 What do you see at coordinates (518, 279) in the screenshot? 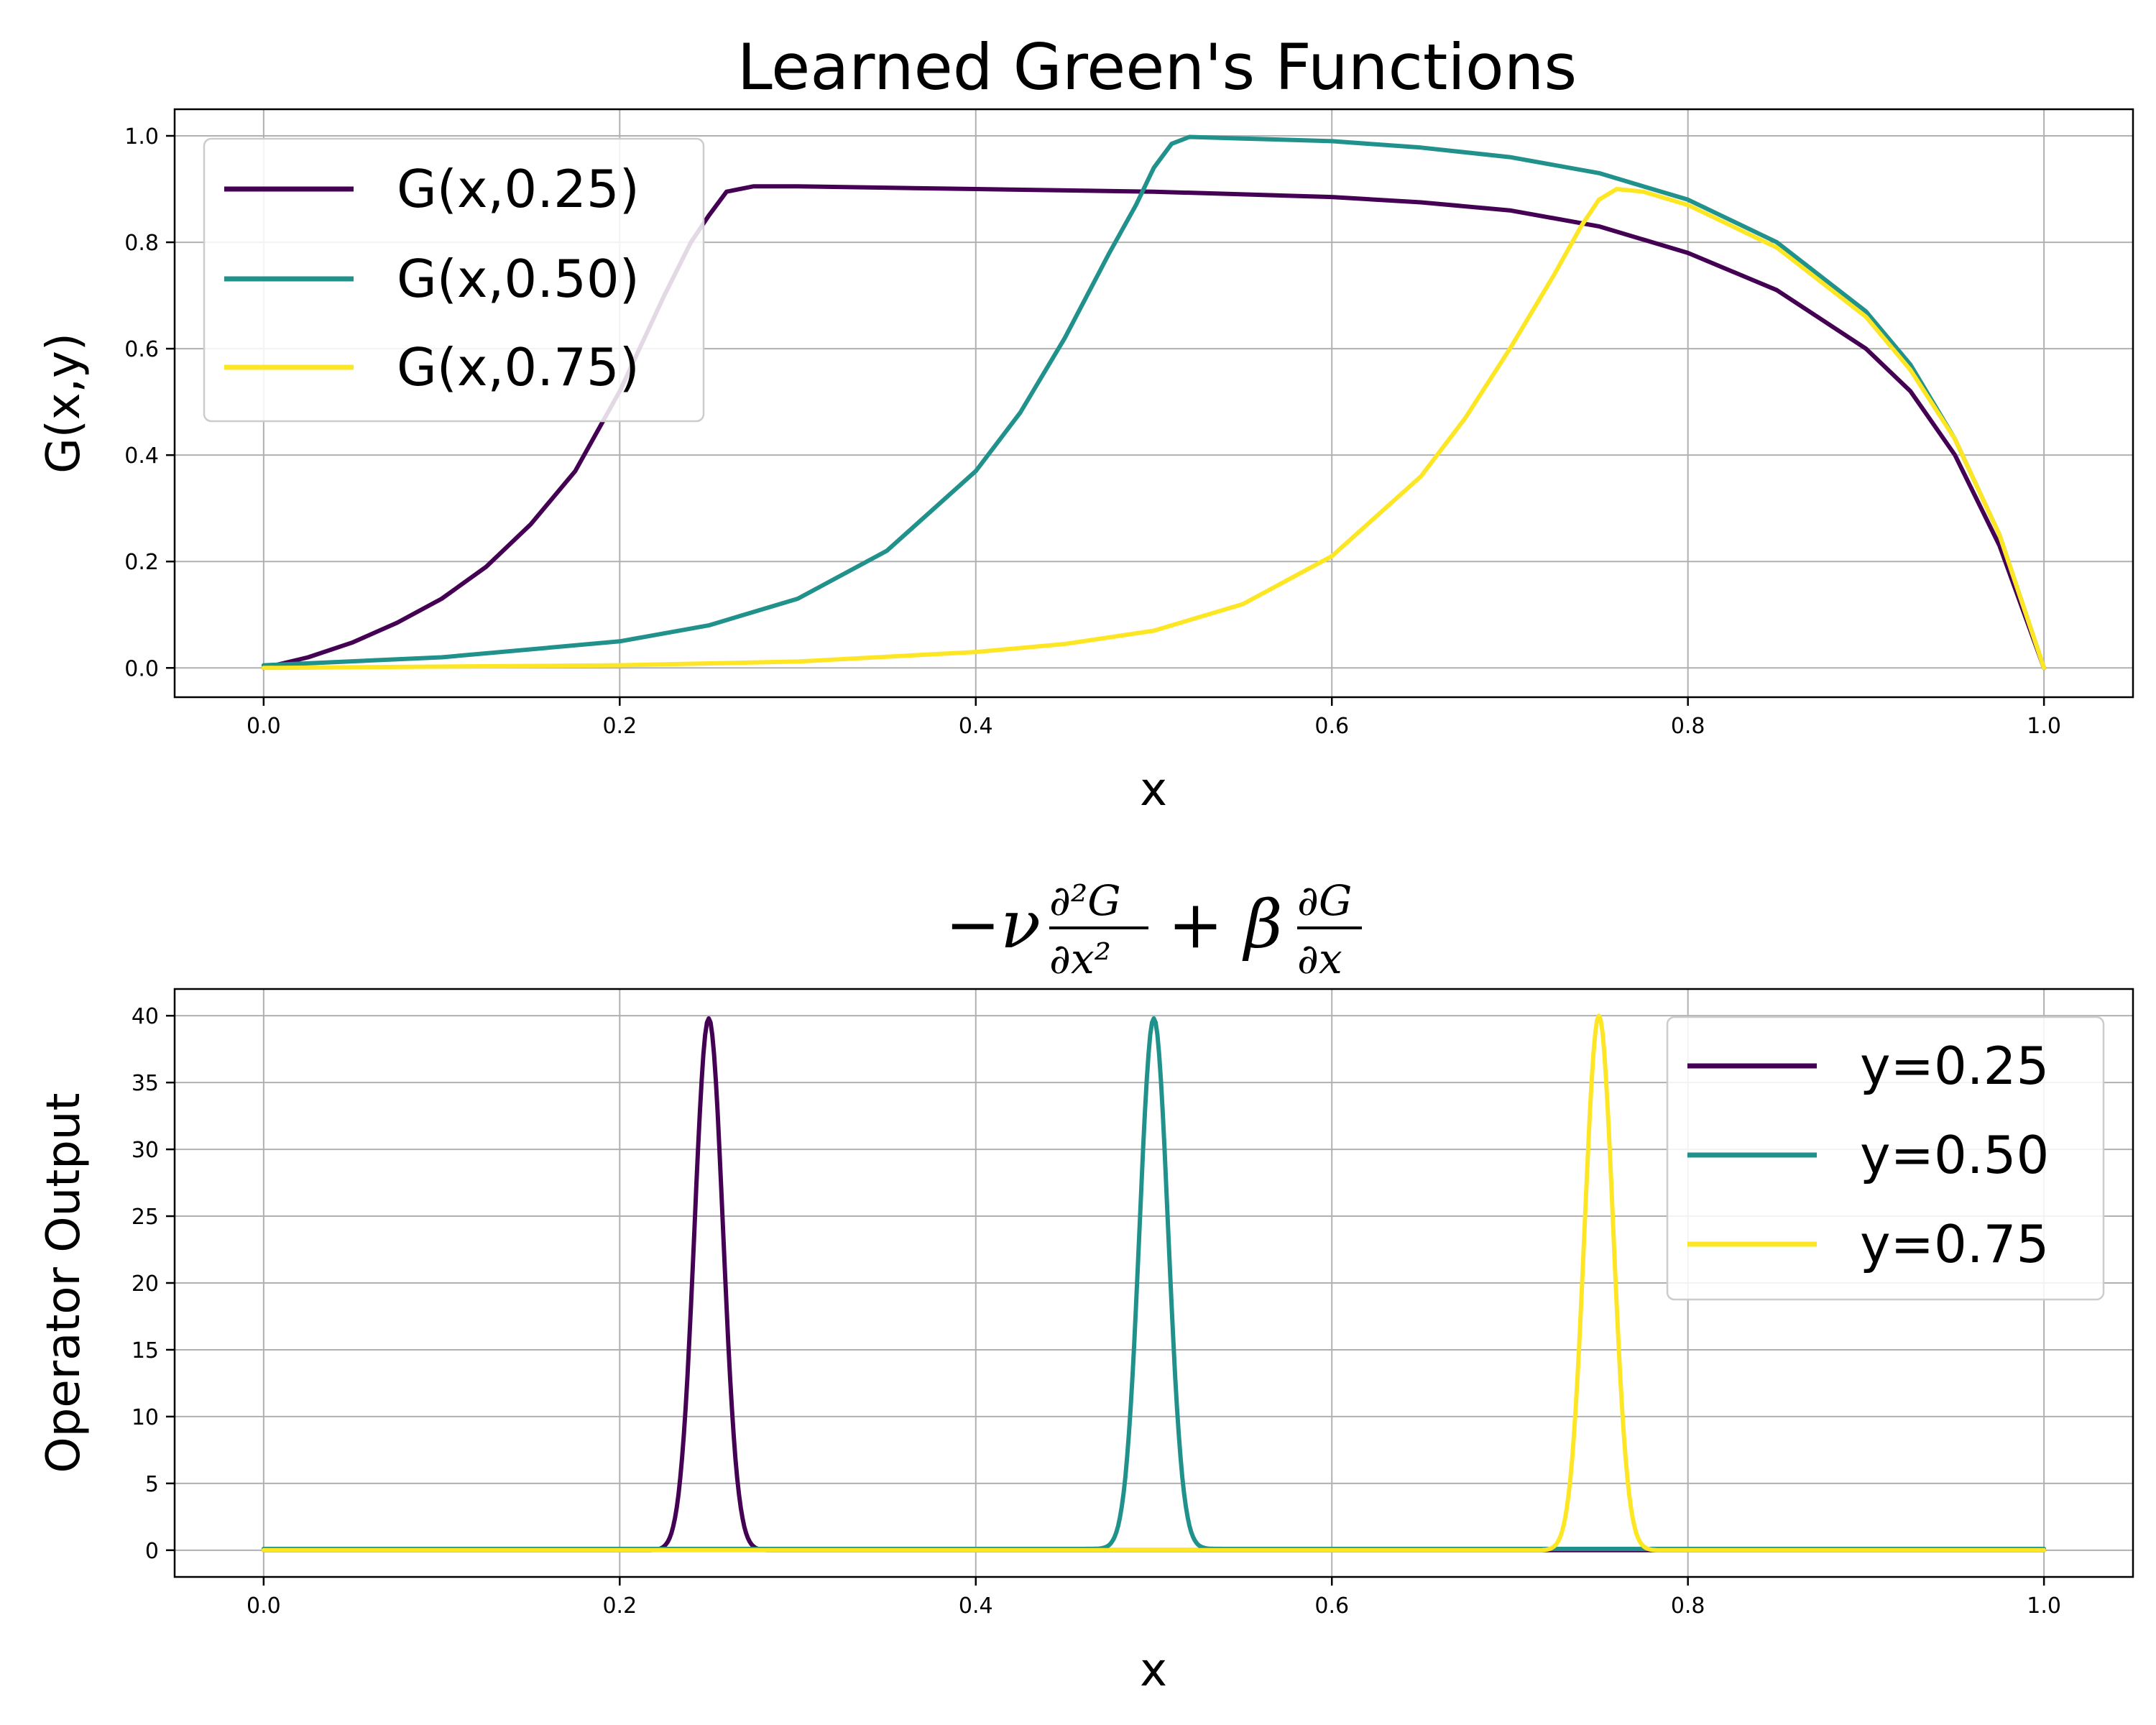
I see `top-legend-label-2: G(x,0.50)` at bounding box center [518, 279].